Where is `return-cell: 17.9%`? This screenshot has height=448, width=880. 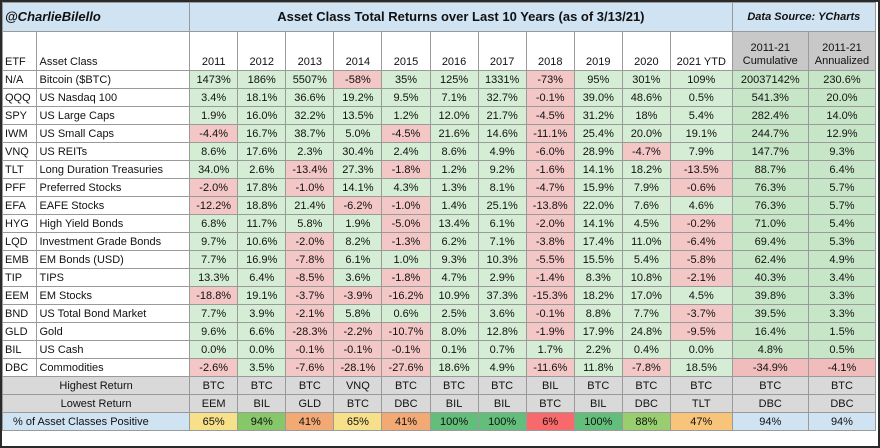 return-cell: 17.9% is located at coordinates (598, 331).